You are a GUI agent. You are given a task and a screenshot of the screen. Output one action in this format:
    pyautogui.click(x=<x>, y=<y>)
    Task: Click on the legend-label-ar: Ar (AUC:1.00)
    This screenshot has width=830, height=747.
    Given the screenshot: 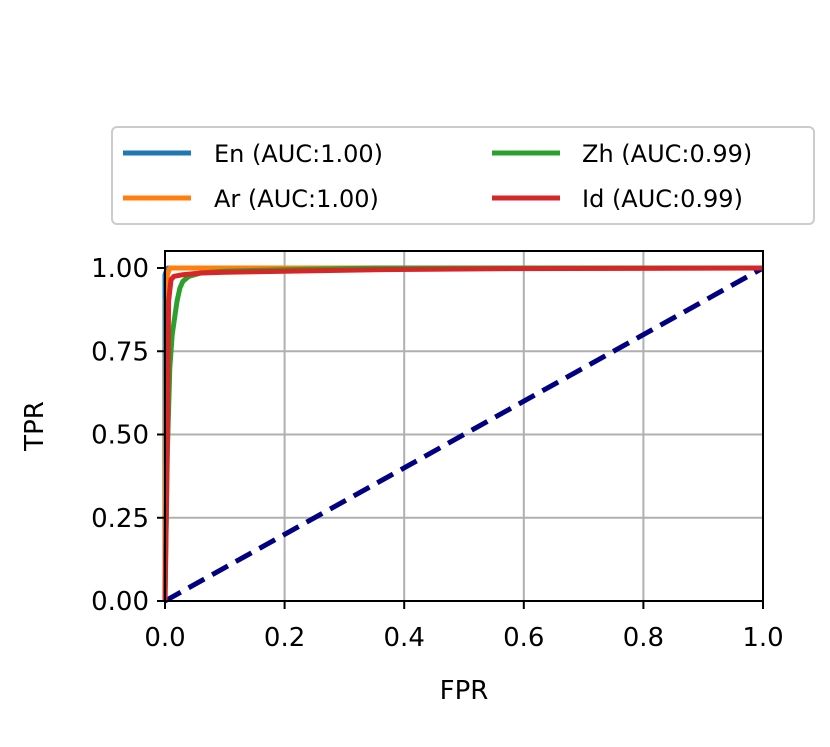 What is the action you would take?
    pyautogui.click(x=296, y=199)
    